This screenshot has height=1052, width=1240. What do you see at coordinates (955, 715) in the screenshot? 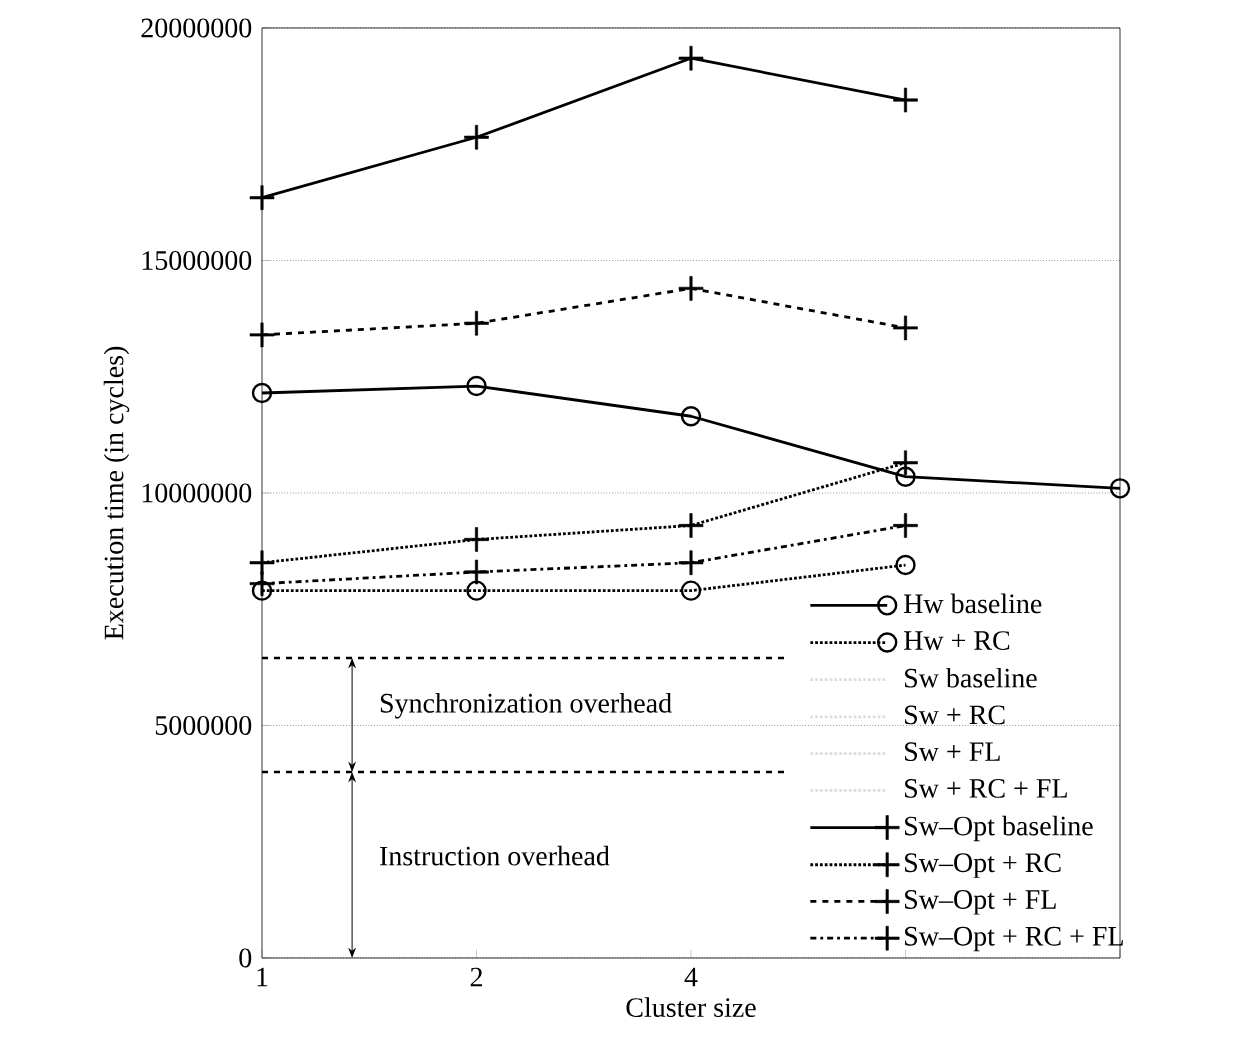
I see `legend-label: Sw + RC` at bounding box center [955, 715].